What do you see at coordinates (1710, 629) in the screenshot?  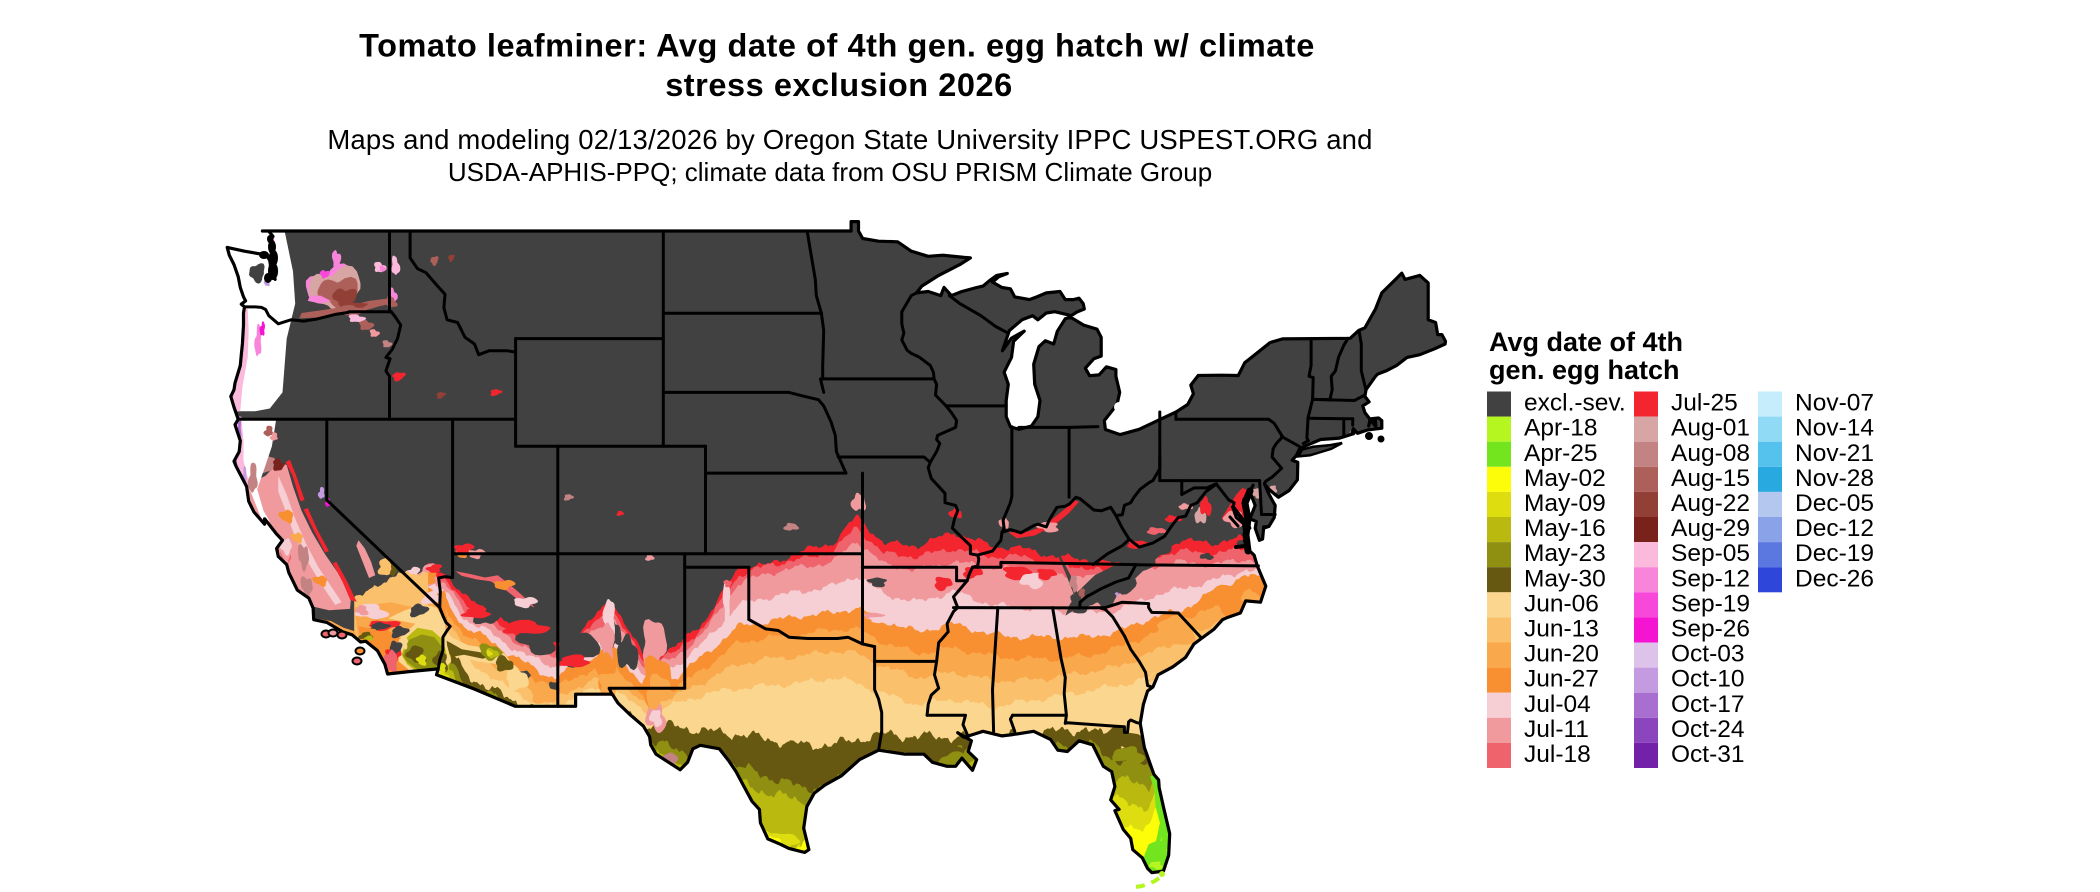 I see `svg-text: Sep-26` at bounding box center [1710, 629].